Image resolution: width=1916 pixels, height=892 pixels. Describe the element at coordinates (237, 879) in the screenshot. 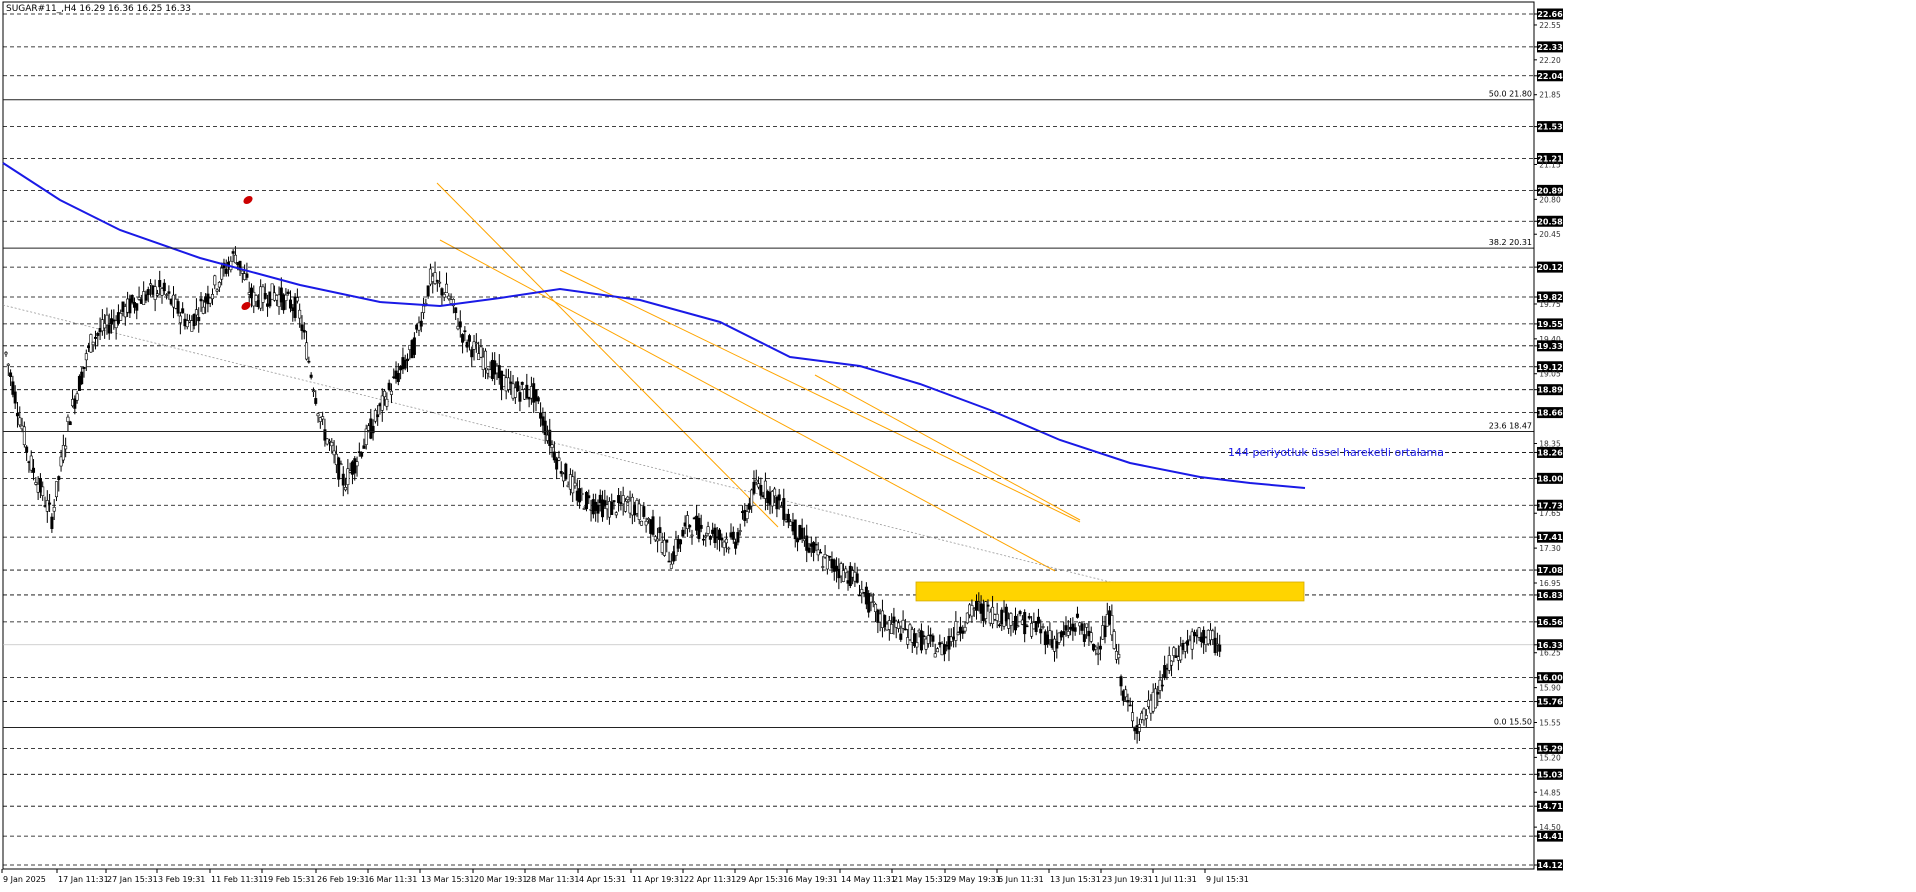

I see `time-label: 11 Feb 11:31` at that location.